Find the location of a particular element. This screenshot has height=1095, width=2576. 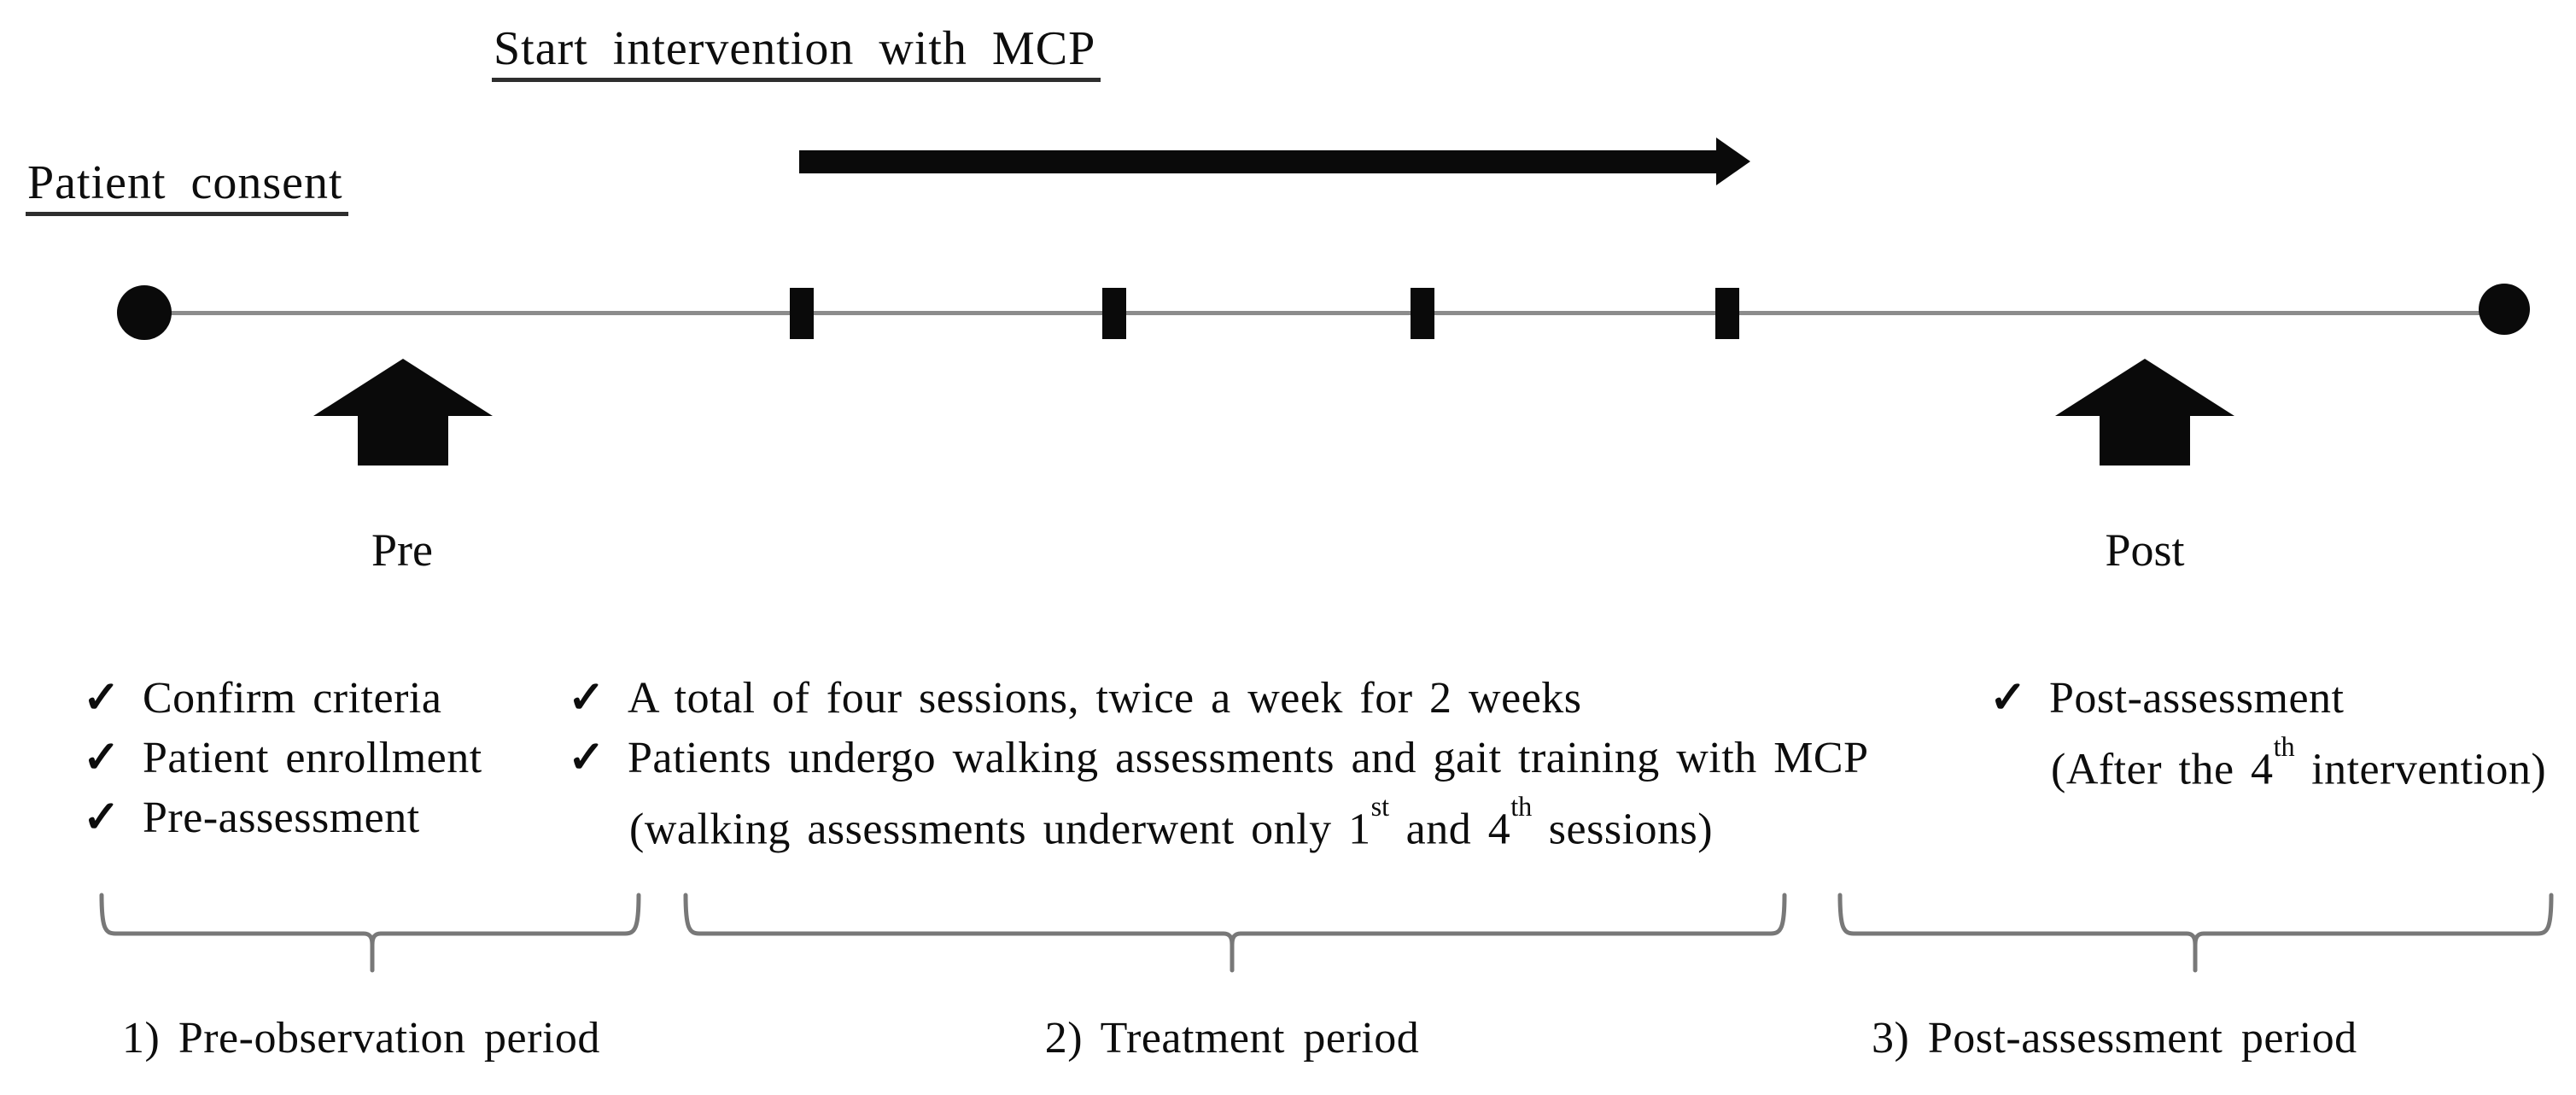

checklist-item: ✓ Patient enrollment is located at coordinates (282, 758).